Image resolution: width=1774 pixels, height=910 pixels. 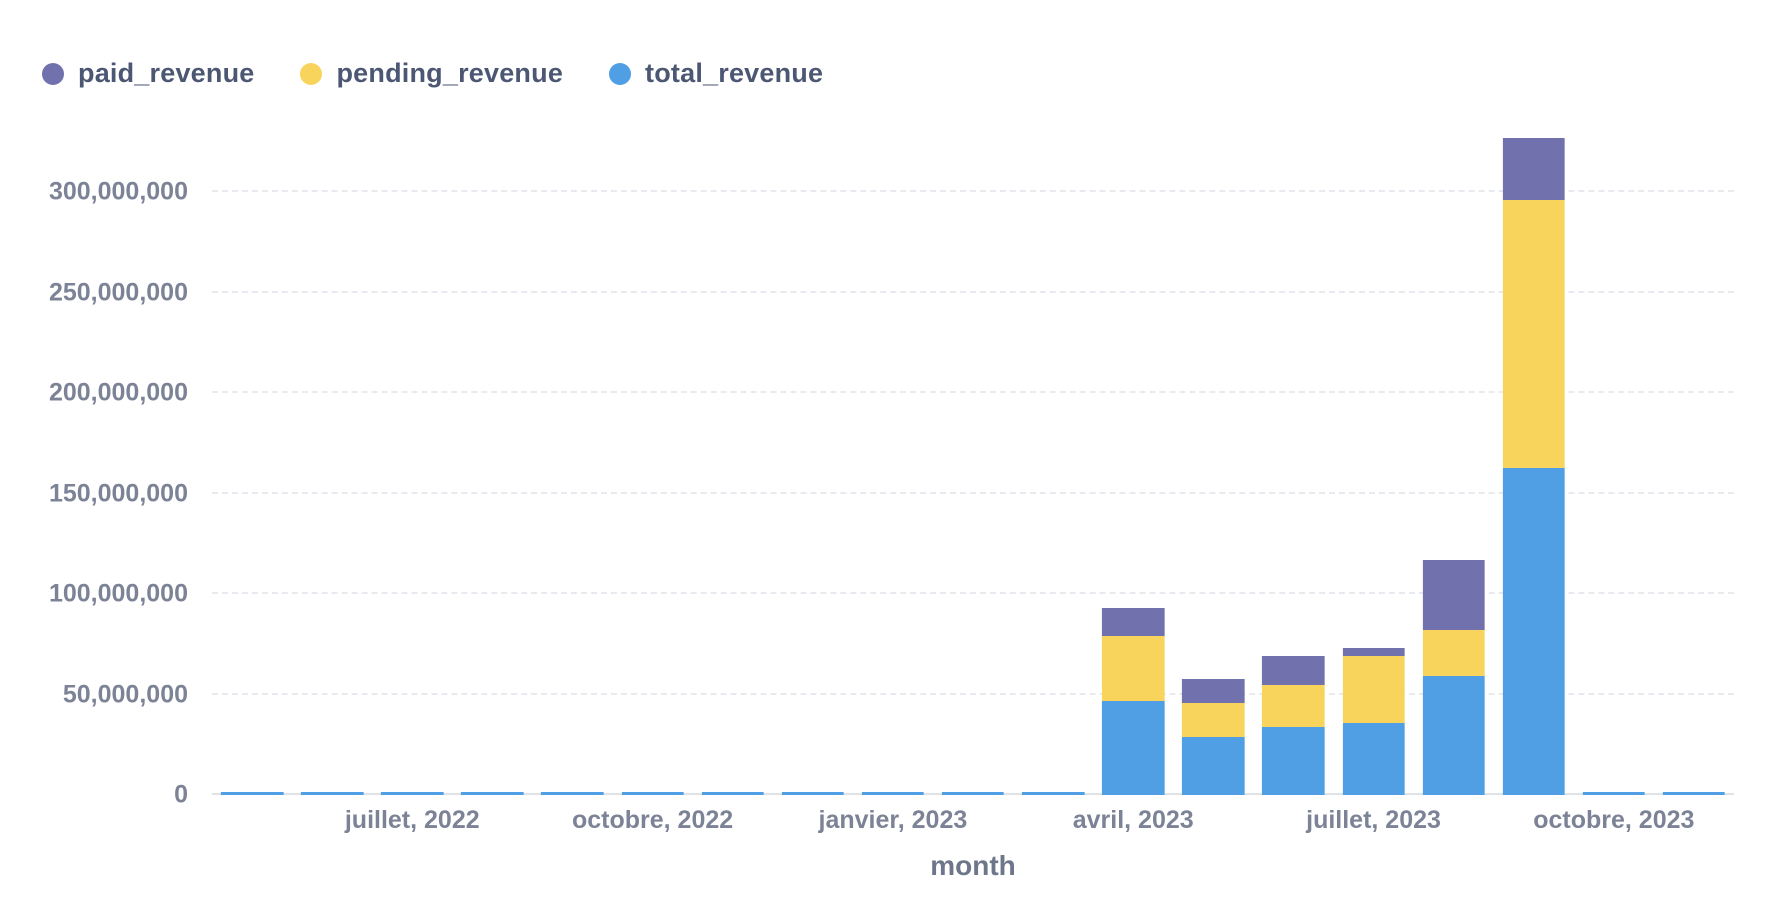 What do you see at coordinates (813, 453) in the screenshot?
I see `bar-décembre-2022` at bounding box center [813, 453].